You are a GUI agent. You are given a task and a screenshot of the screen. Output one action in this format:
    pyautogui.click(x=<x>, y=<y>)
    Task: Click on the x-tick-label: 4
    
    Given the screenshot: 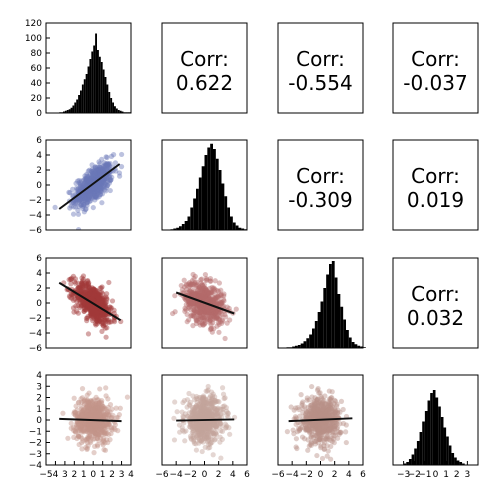 What is the action you would take?
    pyautogui.click(x=233, y=475)
    